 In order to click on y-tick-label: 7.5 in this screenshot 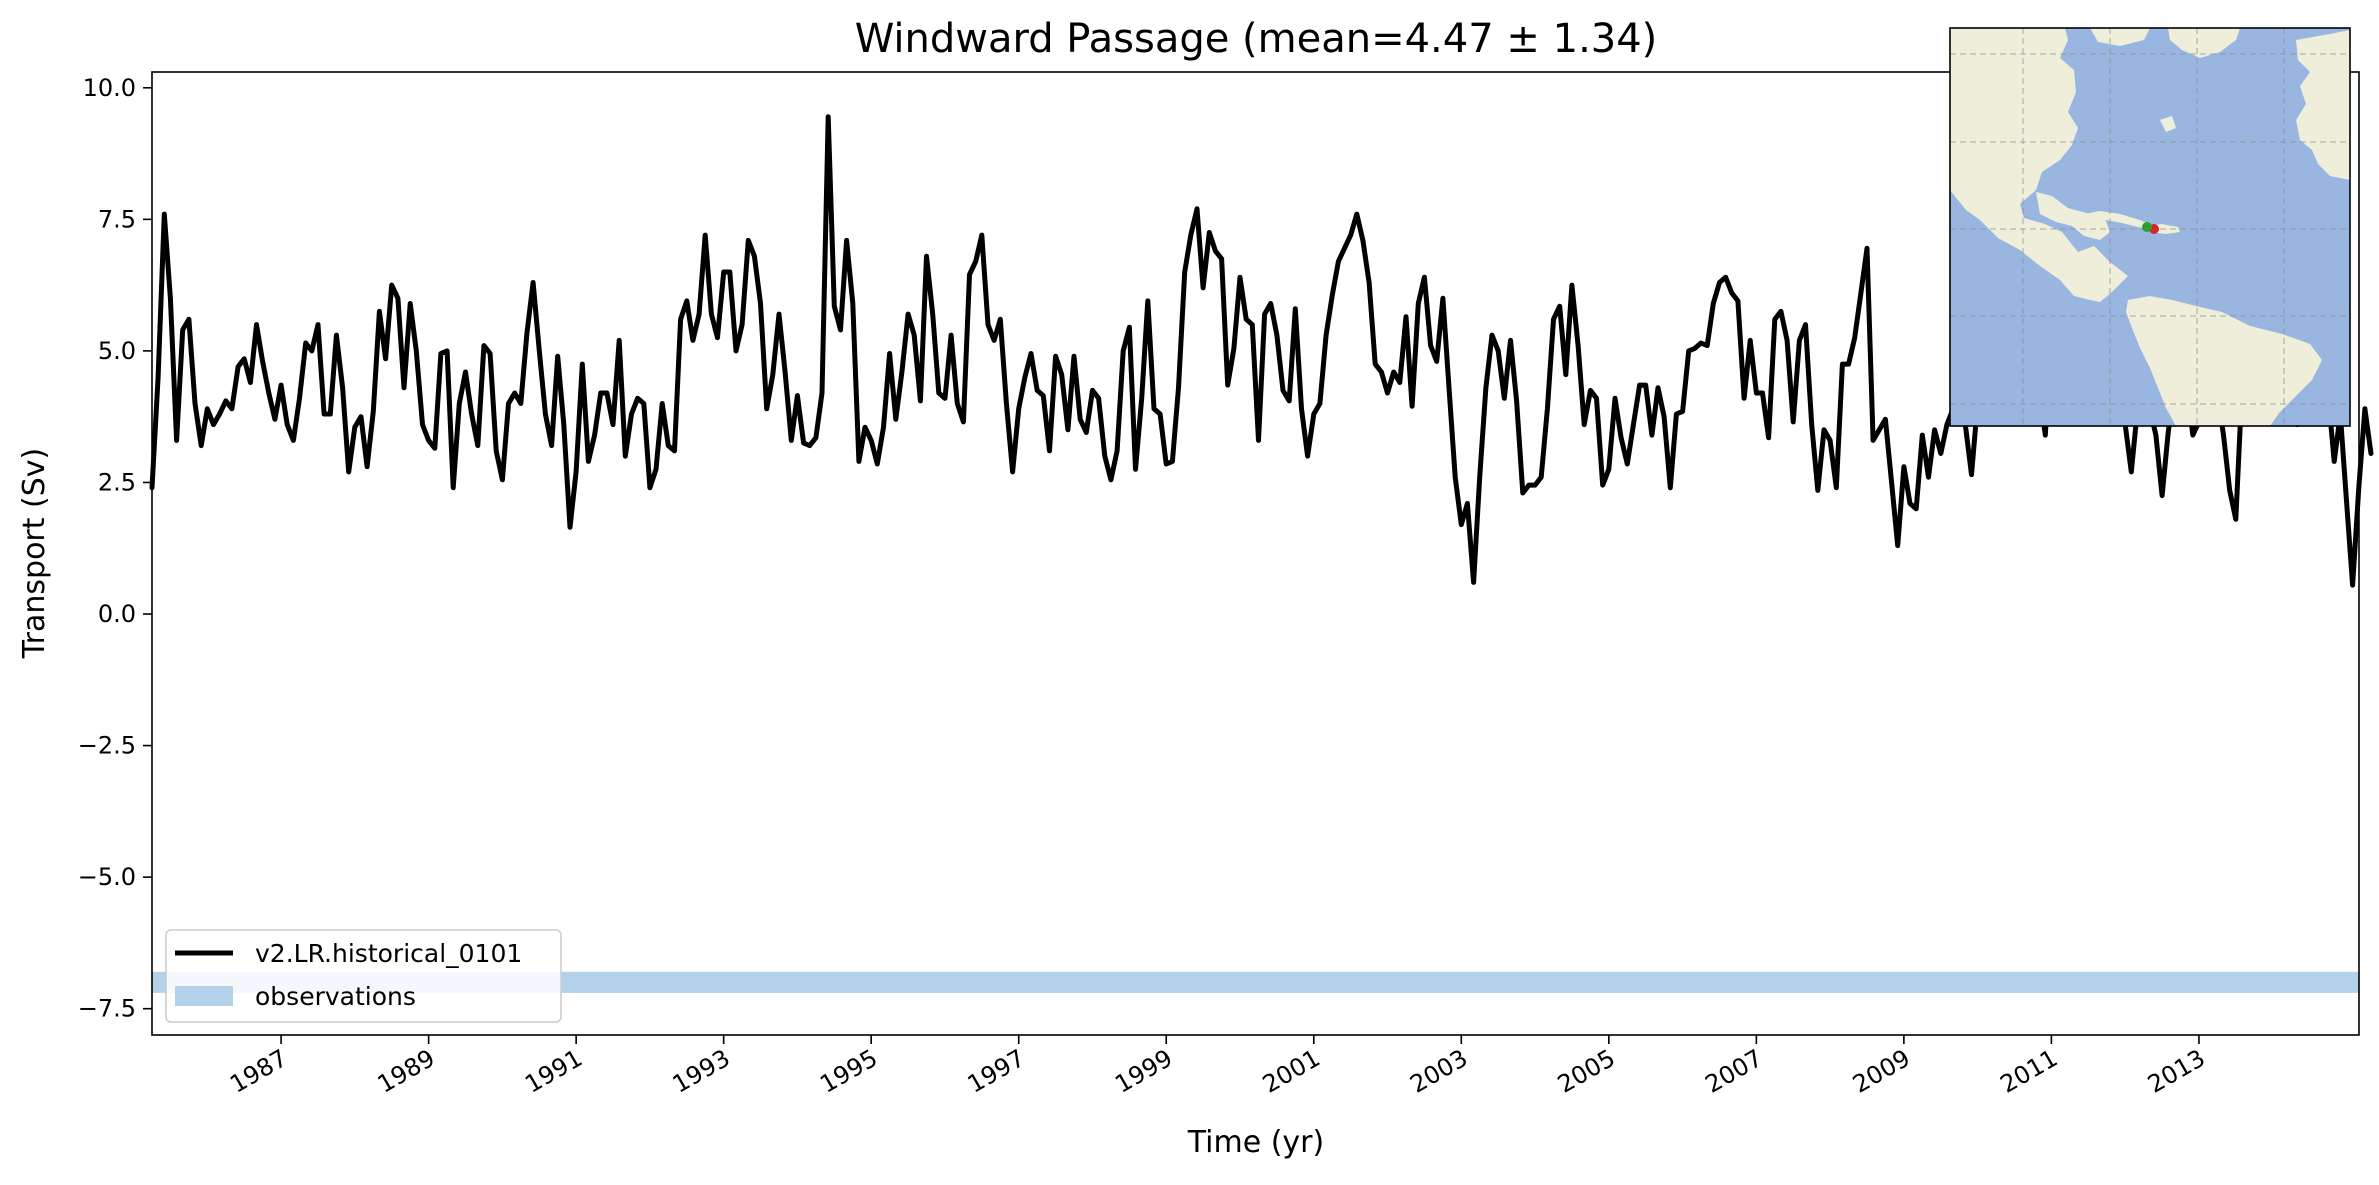, I will do `click(117, 219)`.